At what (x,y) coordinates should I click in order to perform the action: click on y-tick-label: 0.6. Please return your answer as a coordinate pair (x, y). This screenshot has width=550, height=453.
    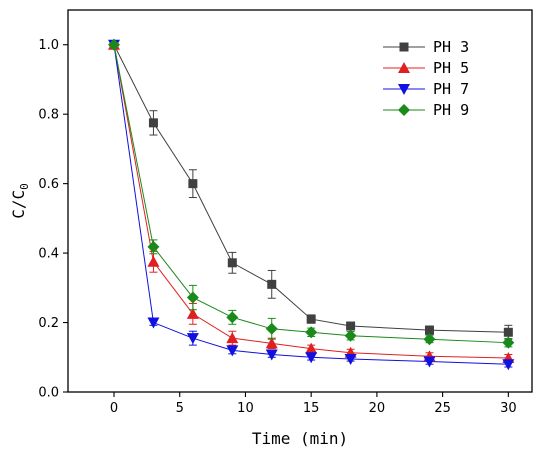
    Looking at the image, I should click on (48, 184).